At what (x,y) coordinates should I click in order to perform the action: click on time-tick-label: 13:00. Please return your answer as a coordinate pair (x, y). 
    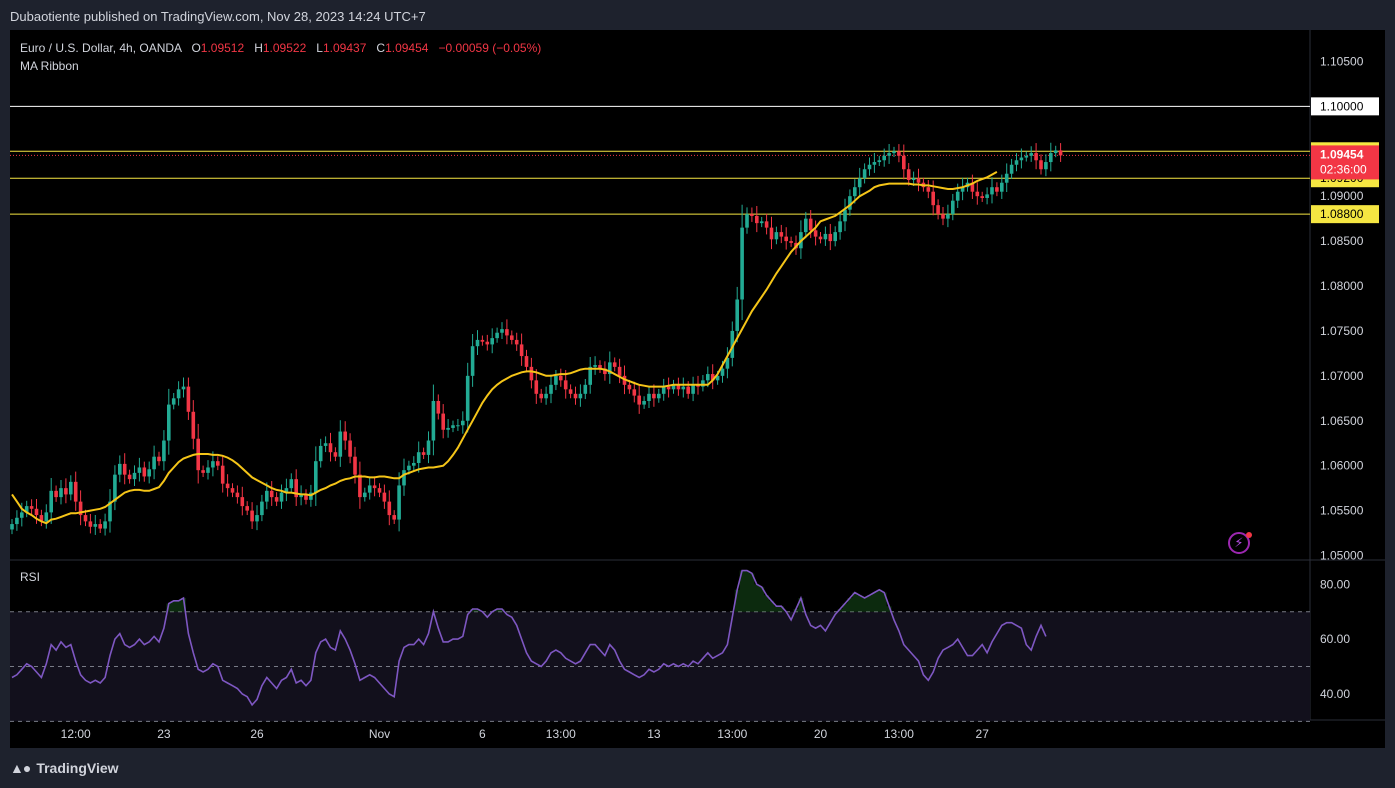
    Looking at the image, I should click on (561, 734).